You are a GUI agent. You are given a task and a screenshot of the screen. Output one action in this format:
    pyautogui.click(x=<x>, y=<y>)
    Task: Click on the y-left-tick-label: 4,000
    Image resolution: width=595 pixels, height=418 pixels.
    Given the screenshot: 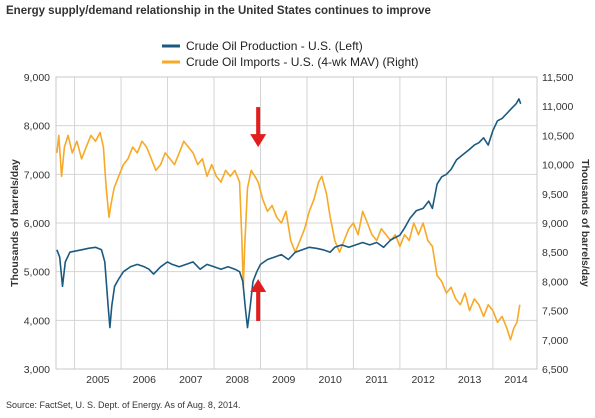 What is the action you would take?
    pyautogui.click(x=37, y=321)
    